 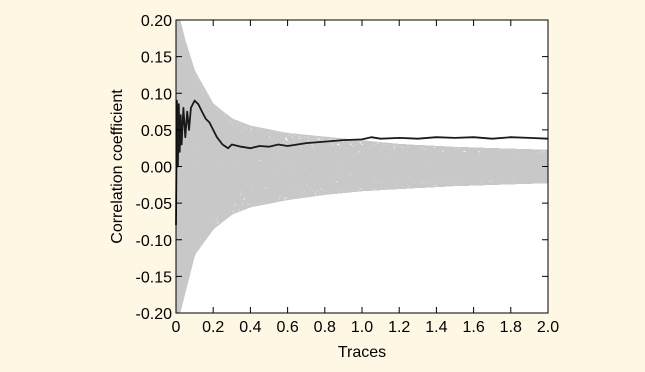 What do you see at coordinates (325, 327) in the screenshot?
I see `x-tick-label: 0.8` at bounding box center [325, 327].